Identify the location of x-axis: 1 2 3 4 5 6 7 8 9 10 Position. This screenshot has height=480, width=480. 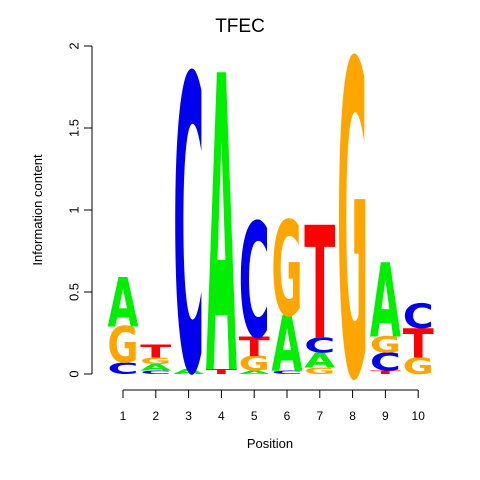
(273, 420).